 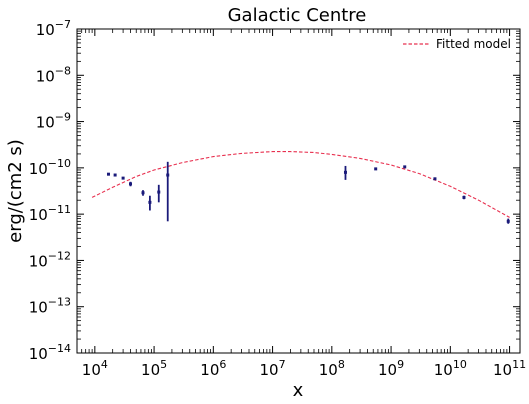 I want to click on y-tick-exponent: −14, so click(x=59, y=348).